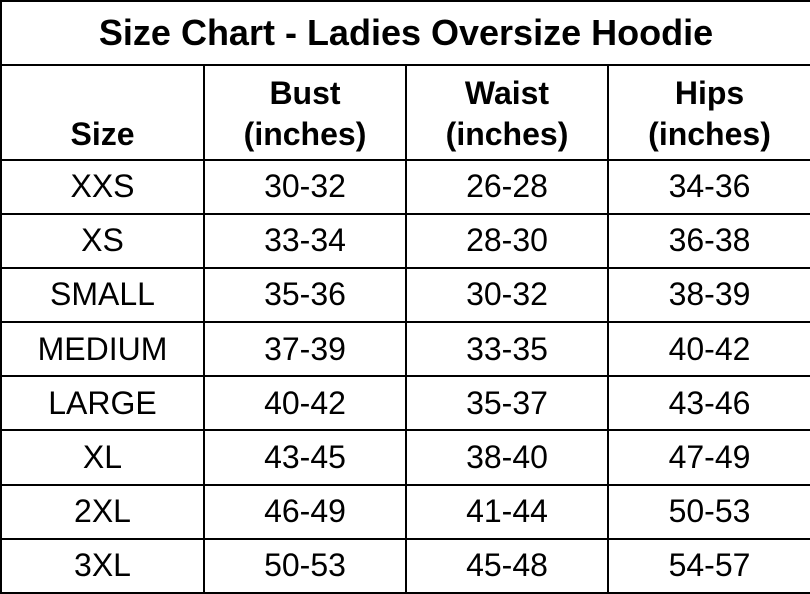  Describe the element at coordinates (507, 457) in the screenshot. I see `cell: 38-40` at that location.